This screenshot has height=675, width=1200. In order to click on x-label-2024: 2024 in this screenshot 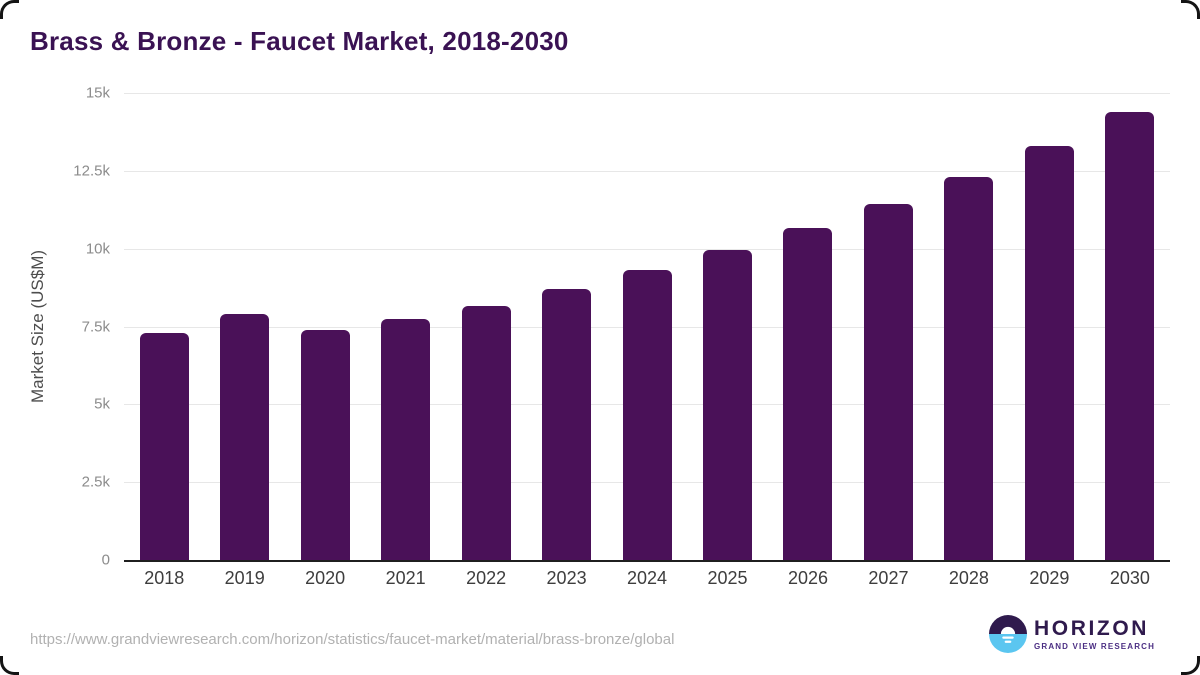, I will do `click(647, 578)`.